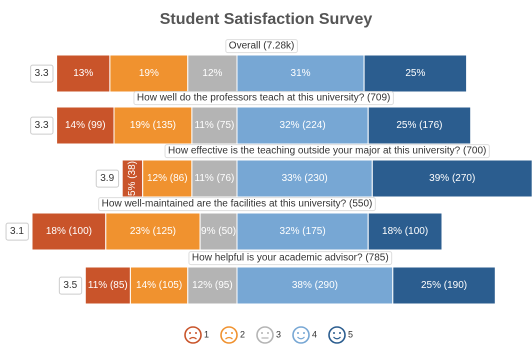 This screenshot has width=532, height=355. I want to click on data-label: 25%, so click(415, 73).